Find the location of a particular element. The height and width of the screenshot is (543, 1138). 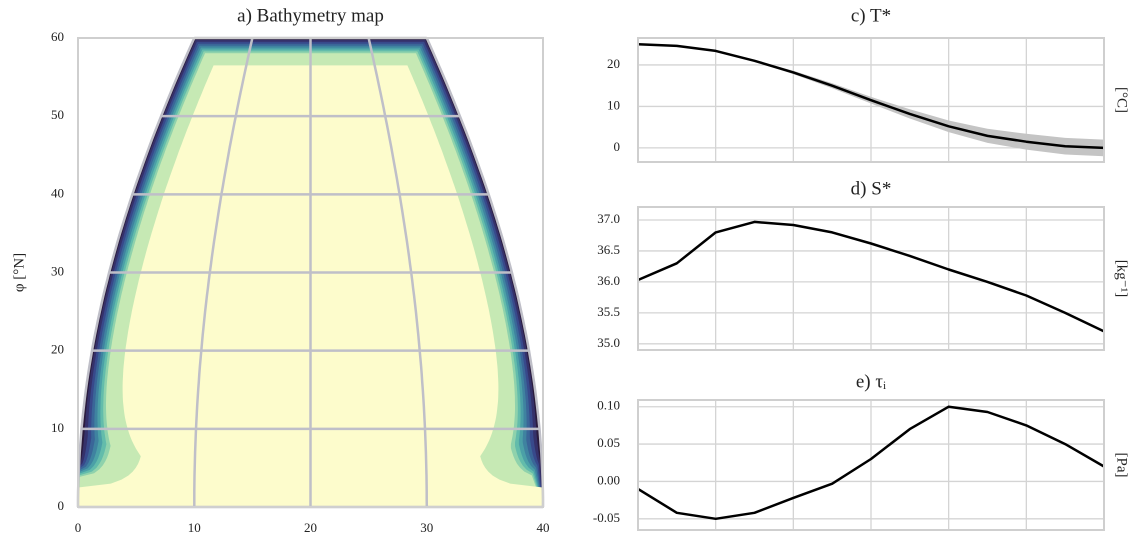

x-tick-label: 0 is located at coordinates (78, 527).